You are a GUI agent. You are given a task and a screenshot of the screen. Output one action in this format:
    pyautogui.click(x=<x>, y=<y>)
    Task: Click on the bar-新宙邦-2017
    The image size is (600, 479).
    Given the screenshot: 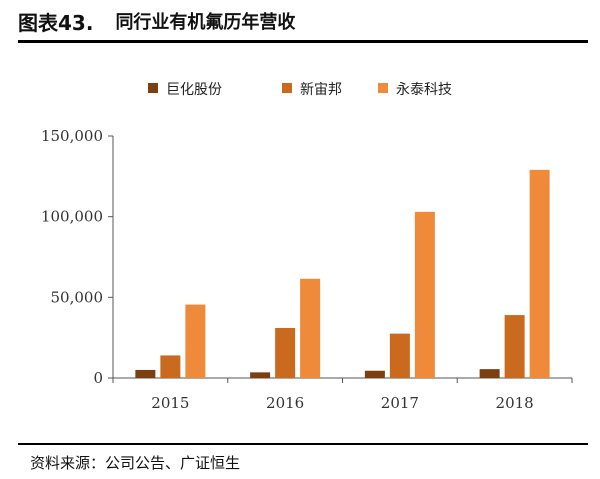 What is the action you would take?
    pyautogui.click(x=399, y=355)
    